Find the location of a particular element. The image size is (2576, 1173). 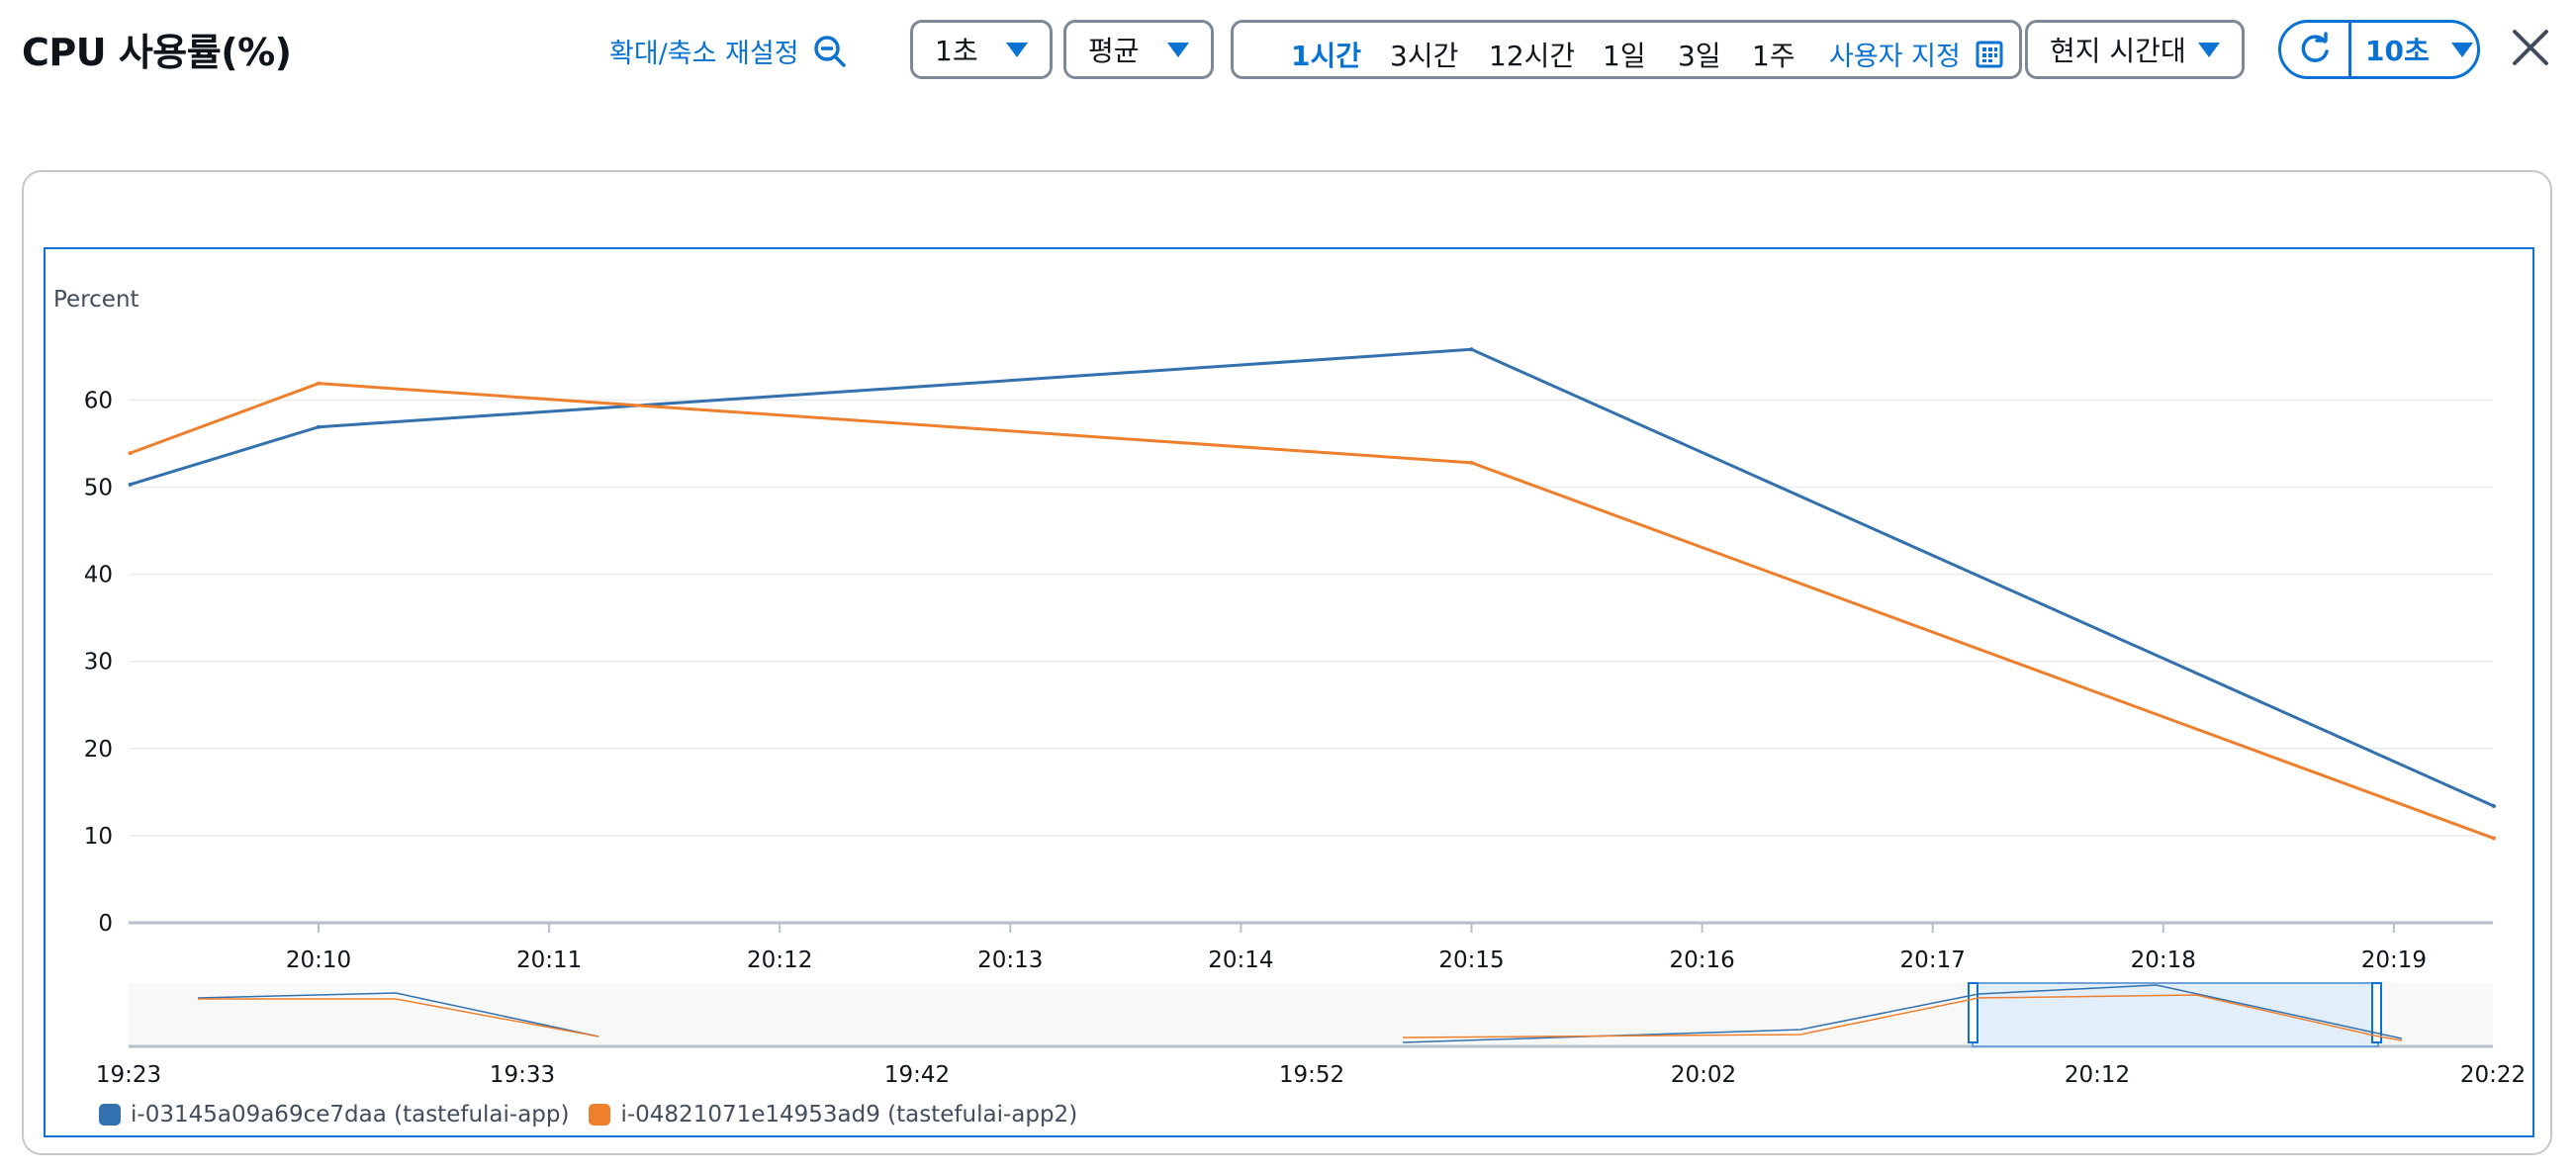

x-tick-label: 20:11 is located at coordinates (549, 960).